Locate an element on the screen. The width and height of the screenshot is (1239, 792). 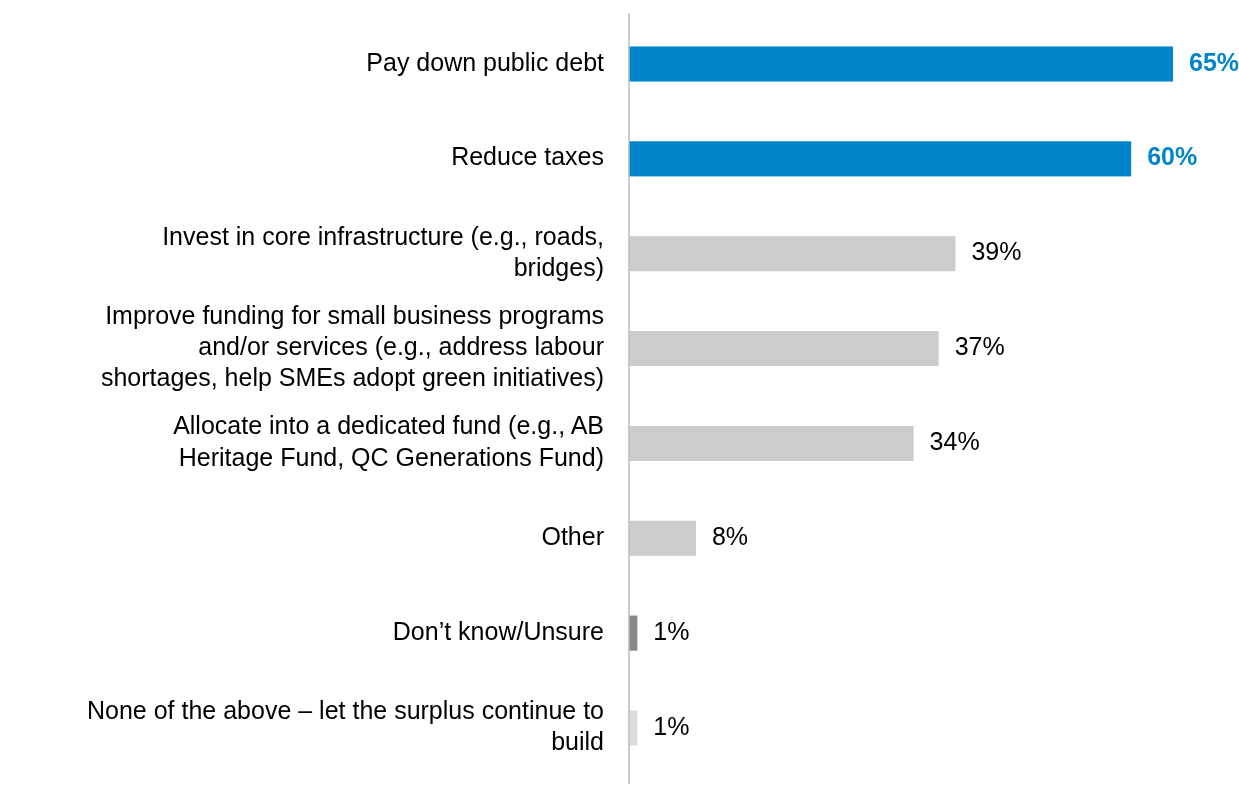
y-tick-label: Improve funding for small business programs and/or services (e.g., address labour shortages, help SMEs adopt green initiatives) is located at coordinates (352, 346).